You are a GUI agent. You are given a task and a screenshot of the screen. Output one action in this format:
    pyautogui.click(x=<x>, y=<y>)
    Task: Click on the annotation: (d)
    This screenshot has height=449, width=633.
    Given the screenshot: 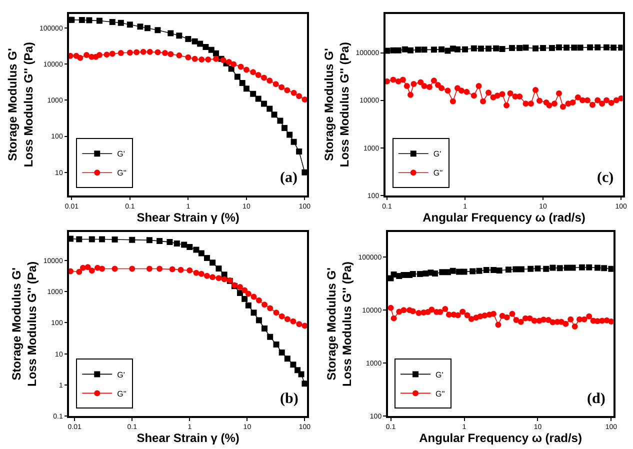 What is the action you would take?
    pyautogui.click(x=596, y=399)
    